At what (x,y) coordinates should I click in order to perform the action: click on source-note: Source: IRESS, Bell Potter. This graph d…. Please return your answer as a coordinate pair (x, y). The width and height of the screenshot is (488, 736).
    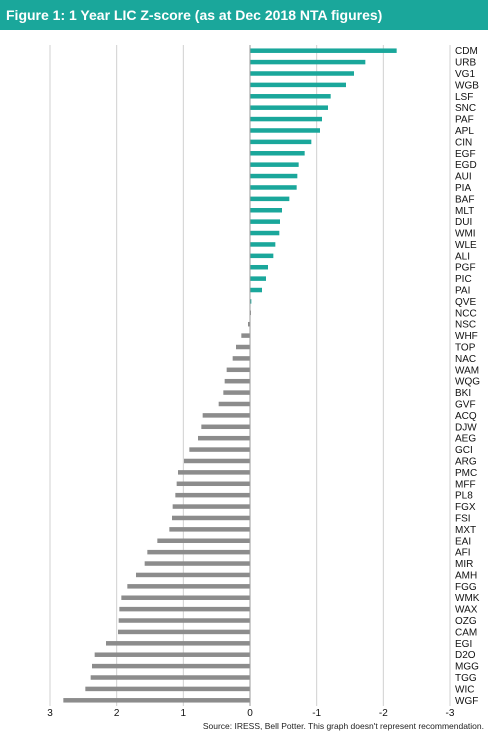
    Looking at the image, I should click on (343, 726).